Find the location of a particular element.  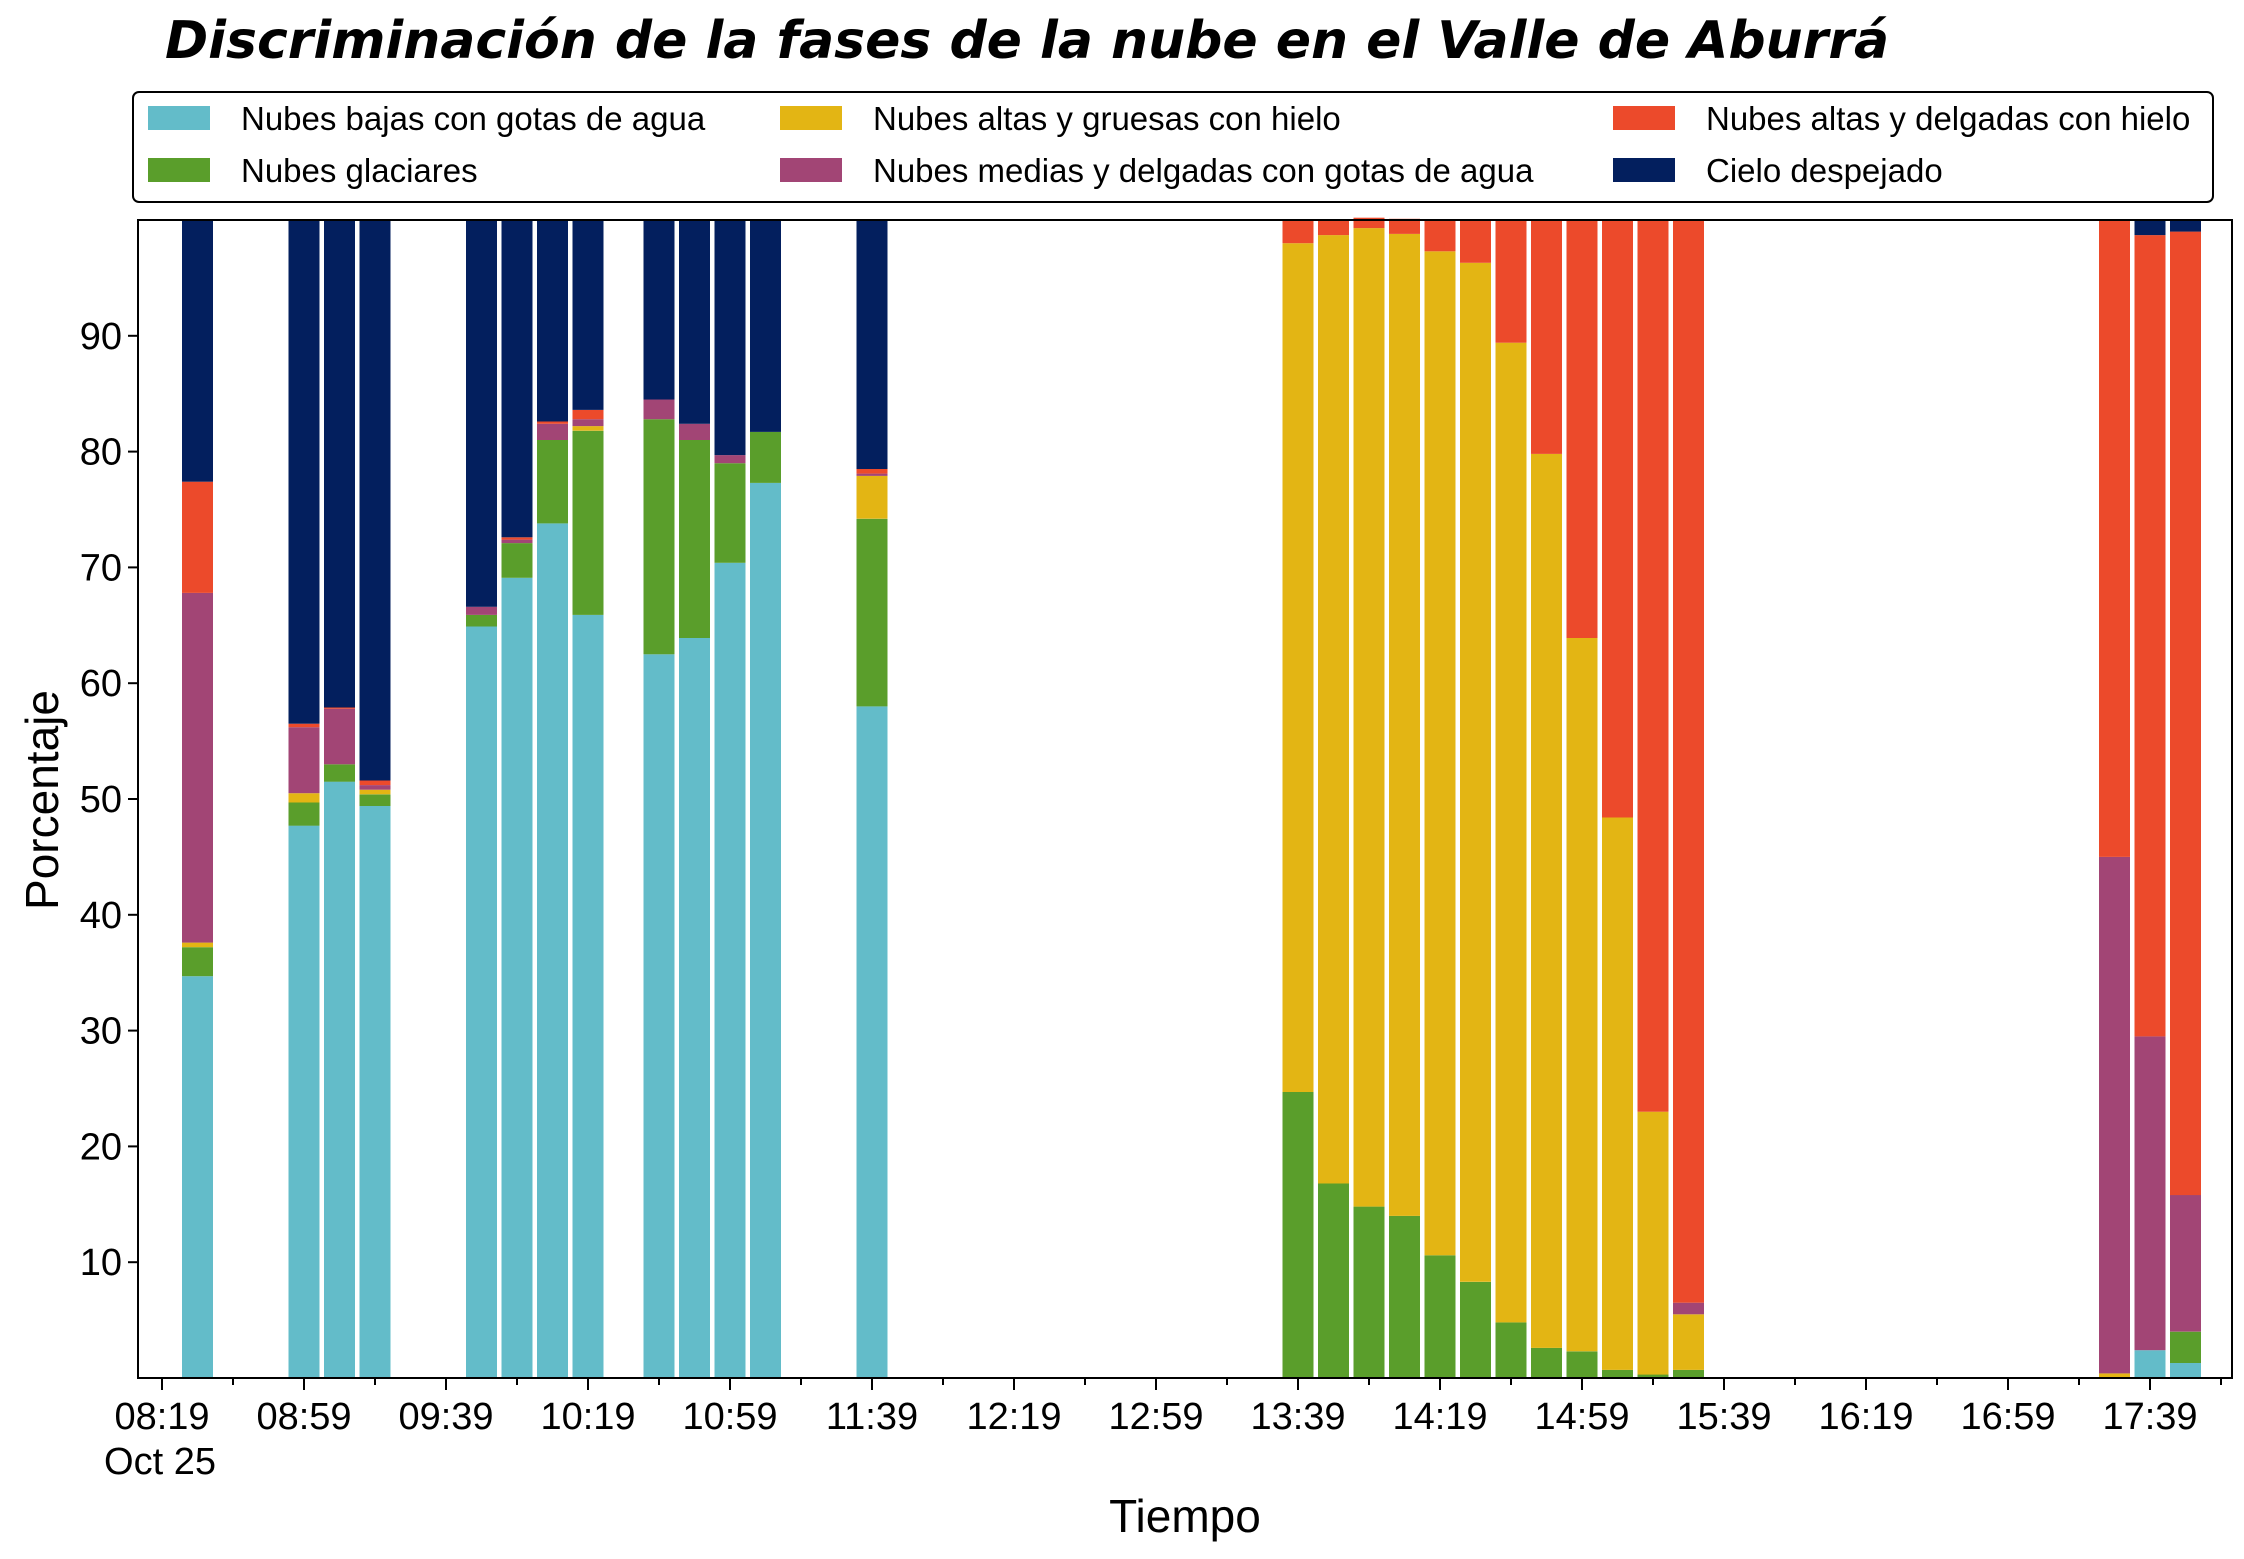

legend-swatch-nubes-glaciares is located at coordinates (179, 170).